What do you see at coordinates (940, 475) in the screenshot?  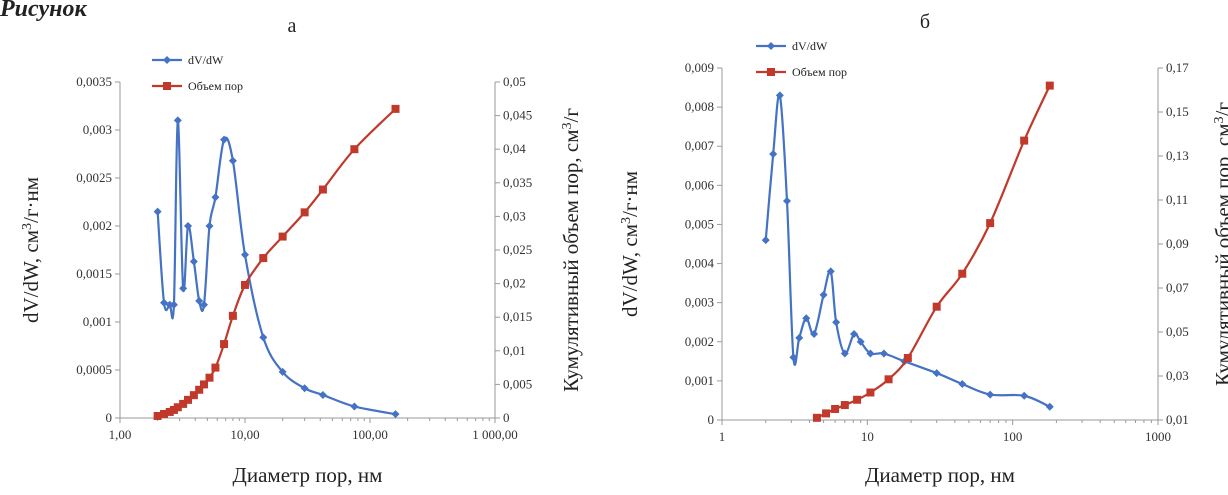 I see `x-axis-title: Диаметр пор, нм` at bounding box center [940, 475].